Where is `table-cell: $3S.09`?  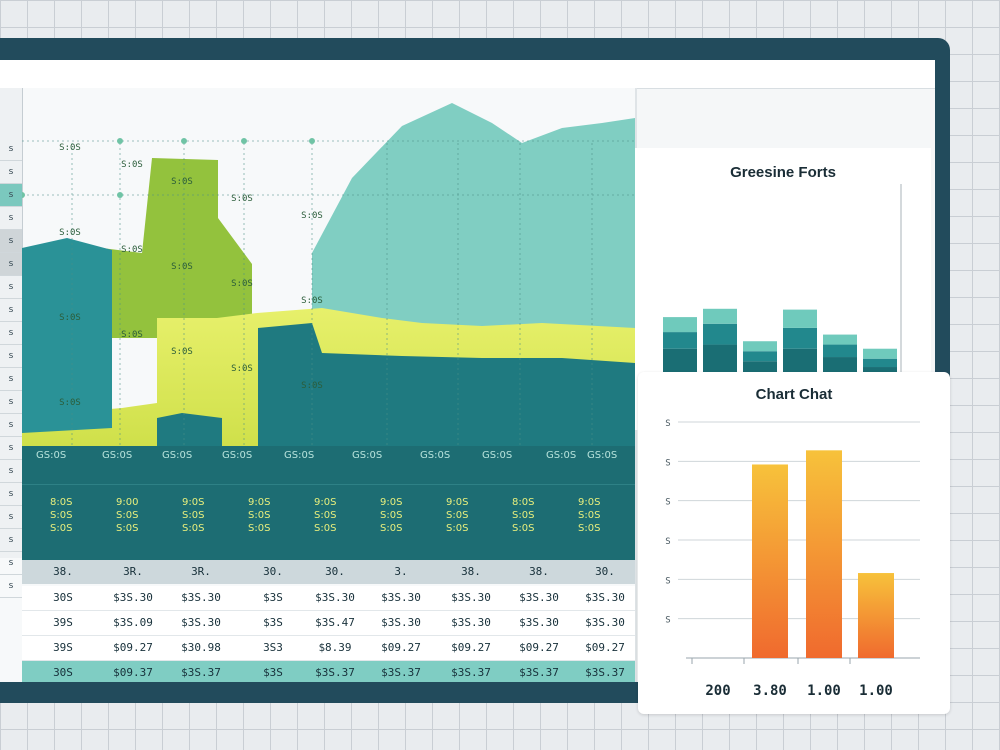
table-cell: $3S.09 is located at coordinates (133, 622).